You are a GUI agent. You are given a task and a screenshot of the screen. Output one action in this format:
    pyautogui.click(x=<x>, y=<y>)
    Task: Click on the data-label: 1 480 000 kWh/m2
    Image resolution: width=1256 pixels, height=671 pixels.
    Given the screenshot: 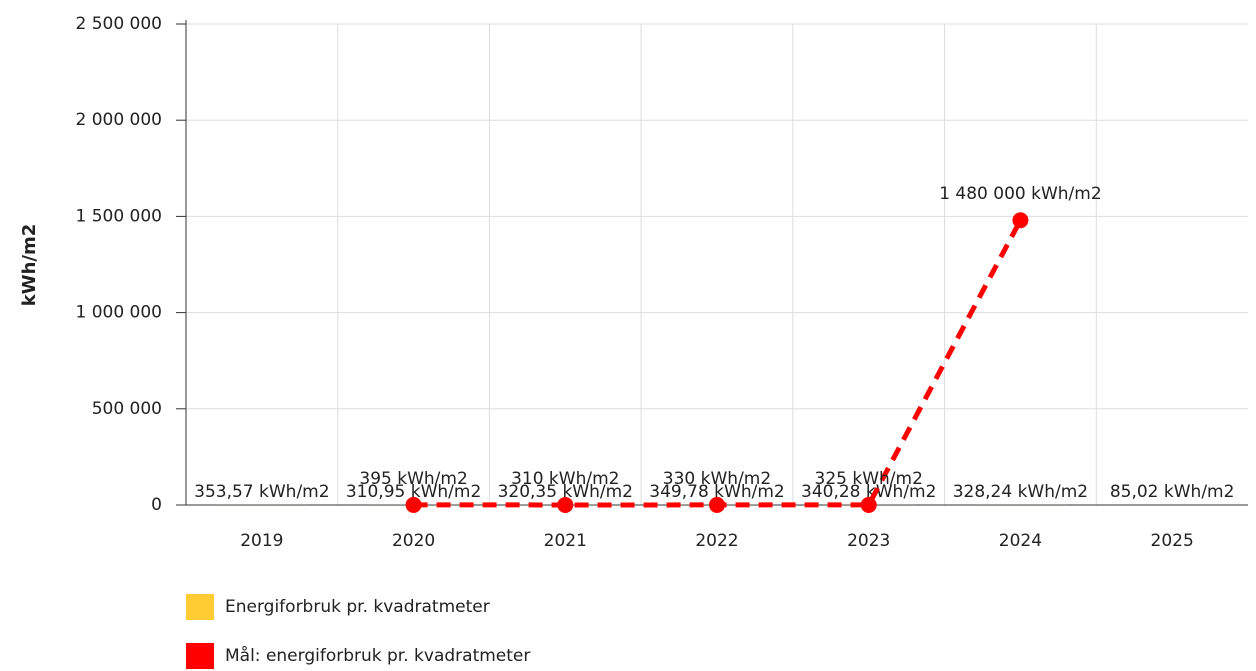 What is the action you would take?
    pyautogui.click(x=1020, y=194)
    